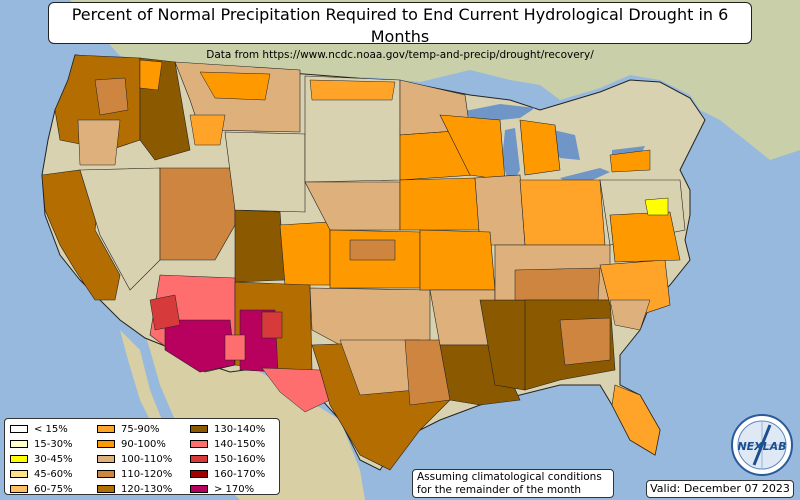 The height and width of the screenshot is (500, 800). What do you see at coordinates (235, 86) in the screenshot?
I see `region-mt-north` at bounding box center [235, 86].